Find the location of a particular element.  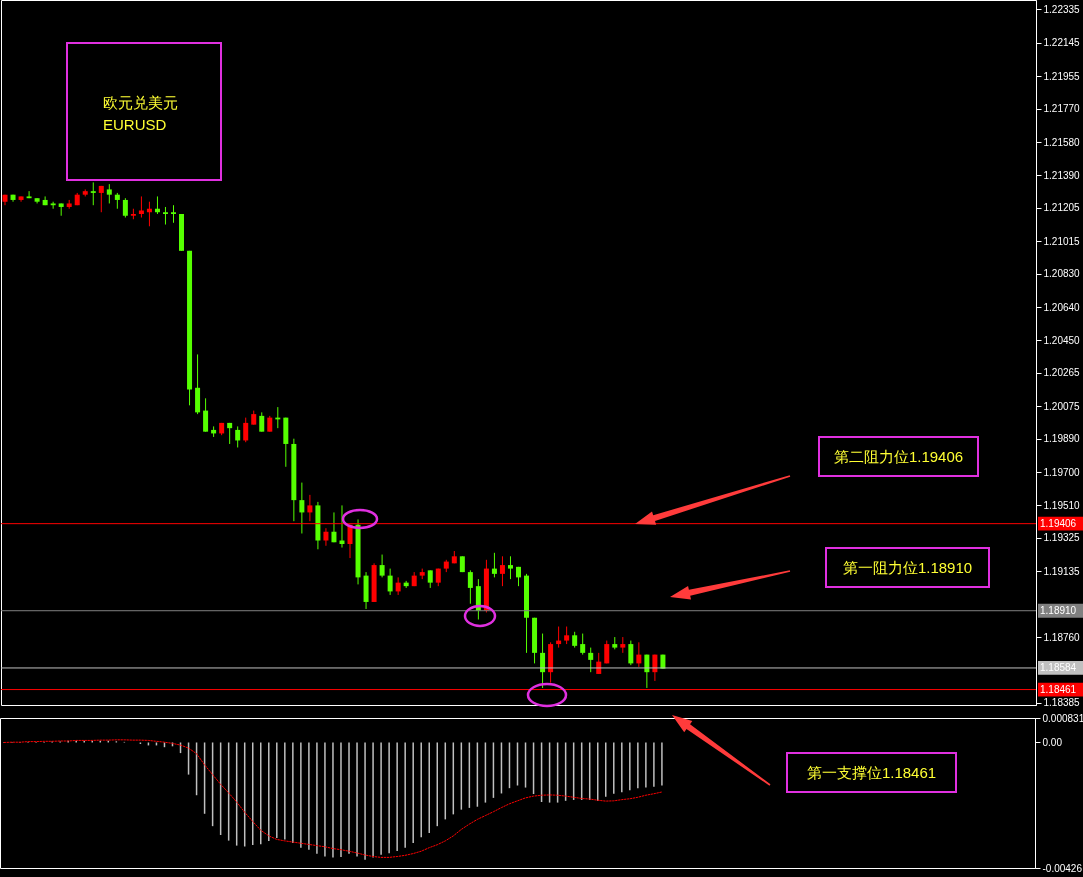

annotation: 第一阻力位1.18910 is located at coordinates (907, 567).